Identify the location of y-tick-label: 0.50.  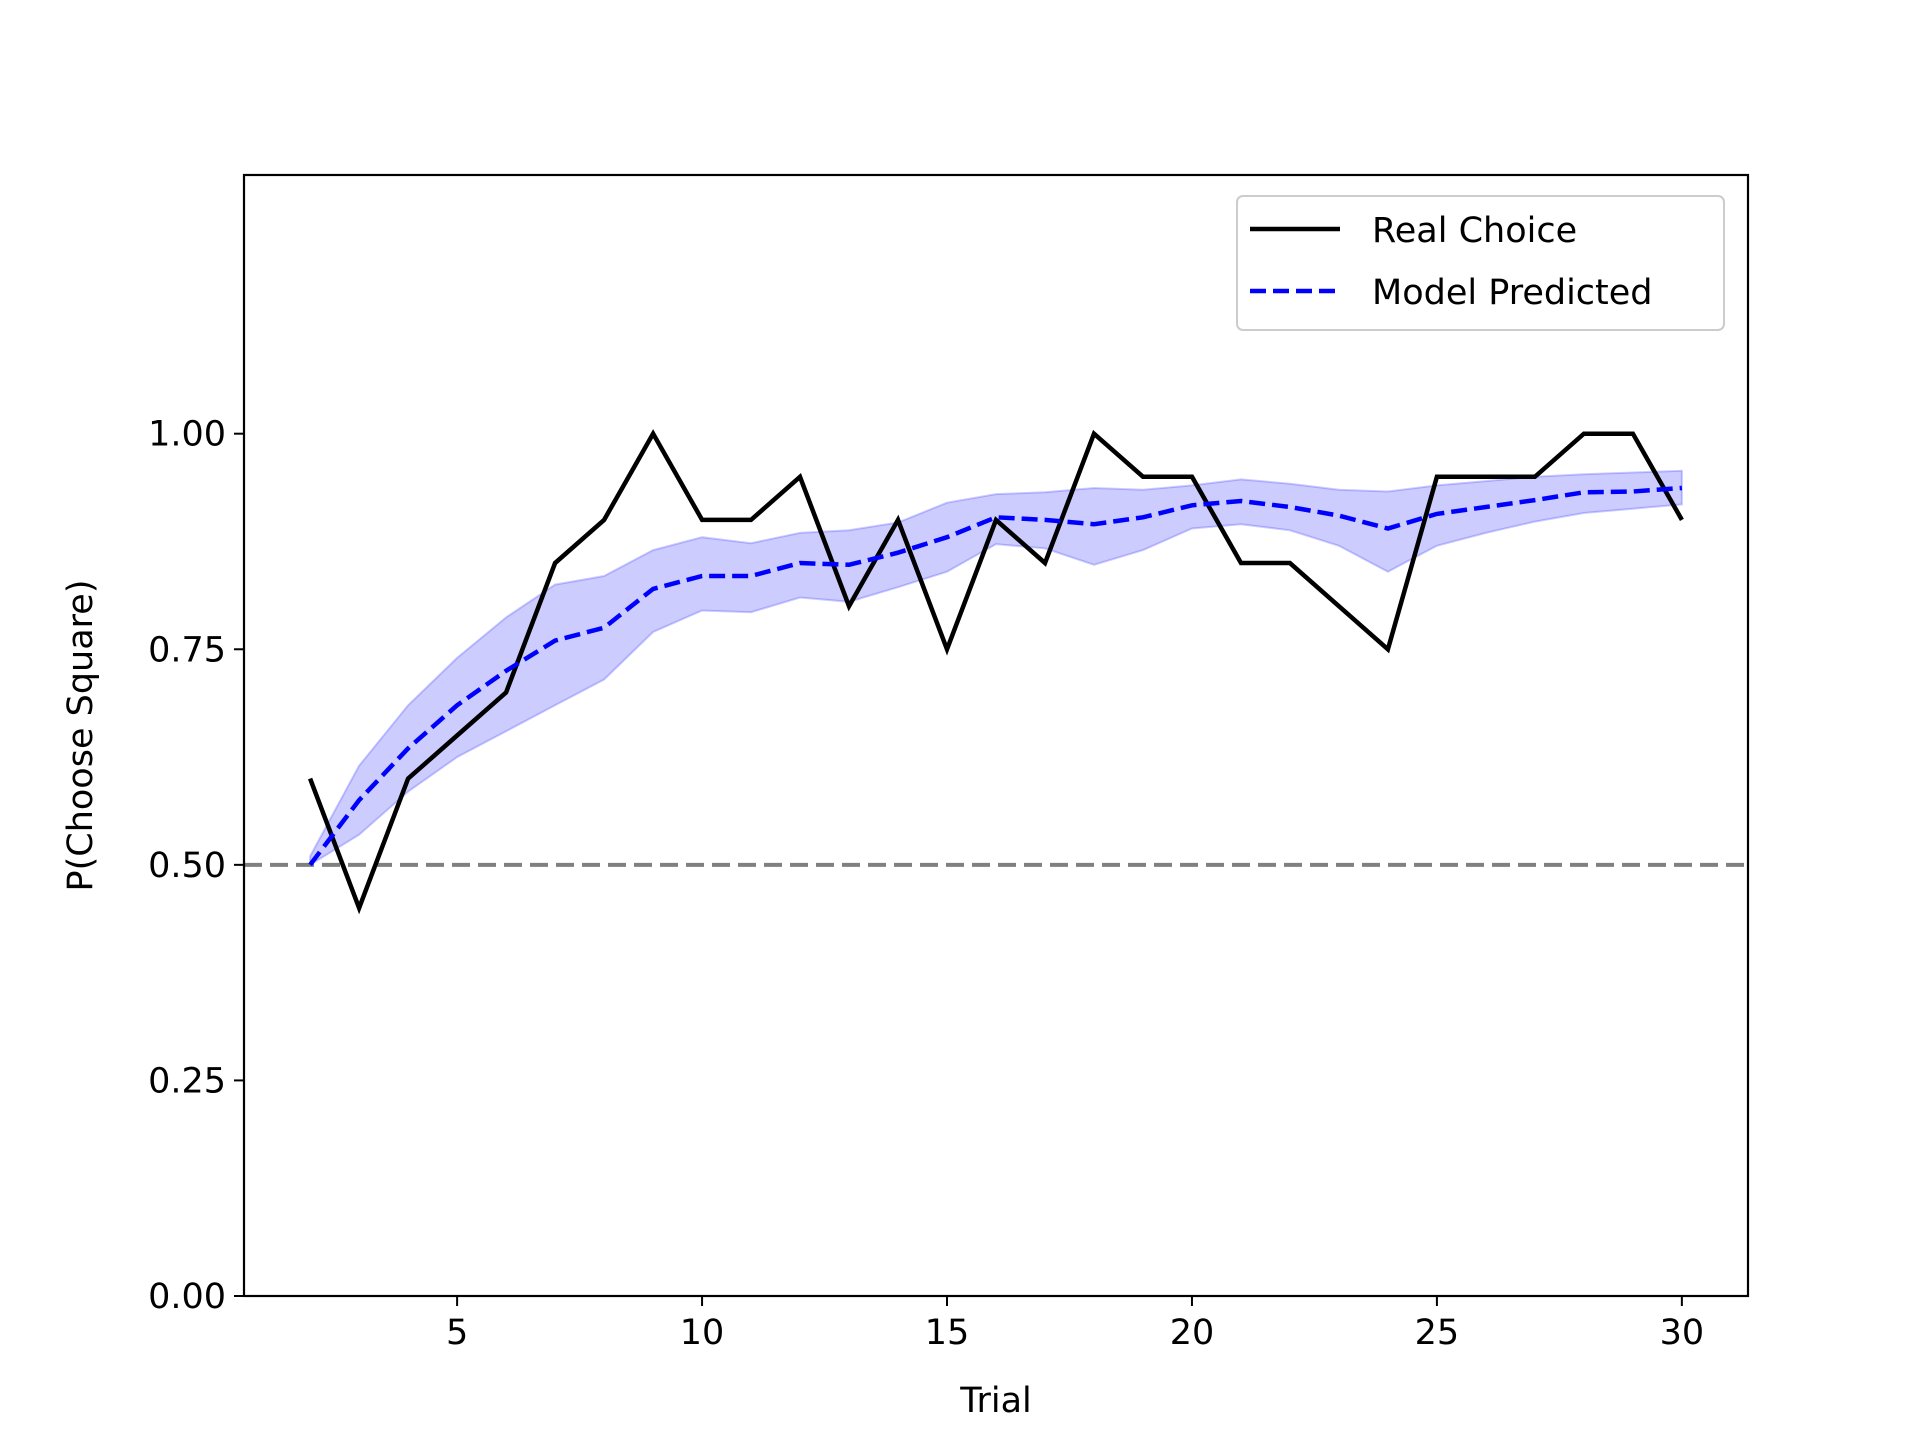
(187, 866).